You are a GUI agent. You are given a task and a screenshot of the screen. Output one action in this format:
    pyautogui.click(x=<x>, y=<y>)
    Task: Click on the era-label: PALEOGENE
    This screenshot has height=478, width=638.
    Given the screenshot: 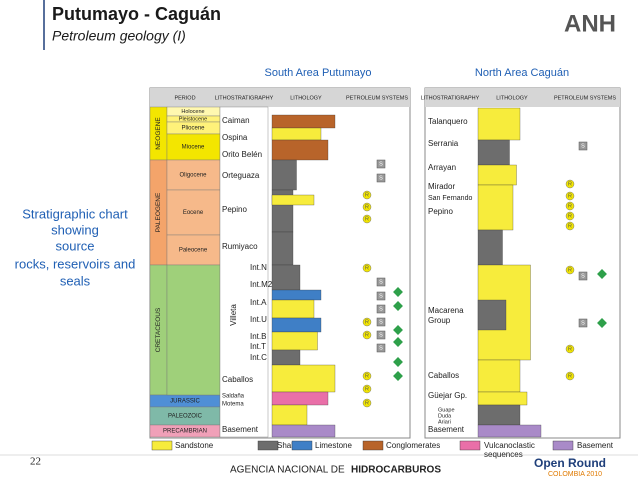 What is the action you would take?
    pyautogui.click(x=158, y=212)
    